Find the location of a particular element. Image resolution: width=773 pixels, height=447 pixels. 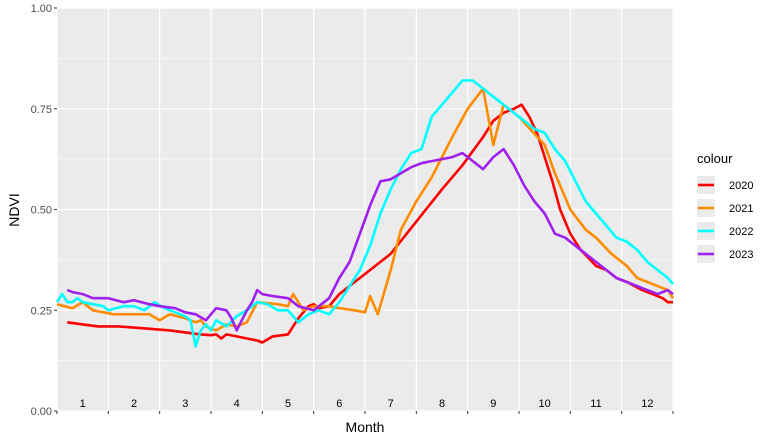

y-axis: 0.00 0.25 0.50 0.75 1.00 is located at coordinates (44, 210).